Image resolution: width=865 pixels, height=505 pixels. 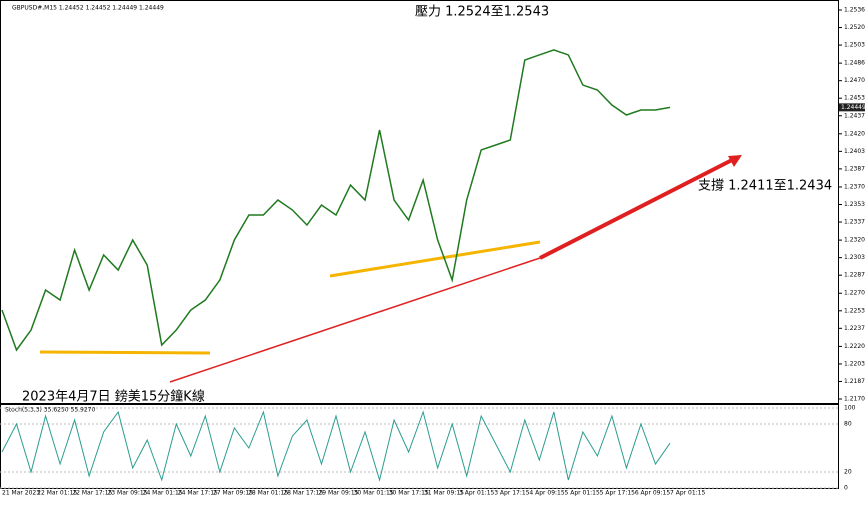 I want to click on x-tick-label: 27 Mar 09:15, so click(x=233, y=493).